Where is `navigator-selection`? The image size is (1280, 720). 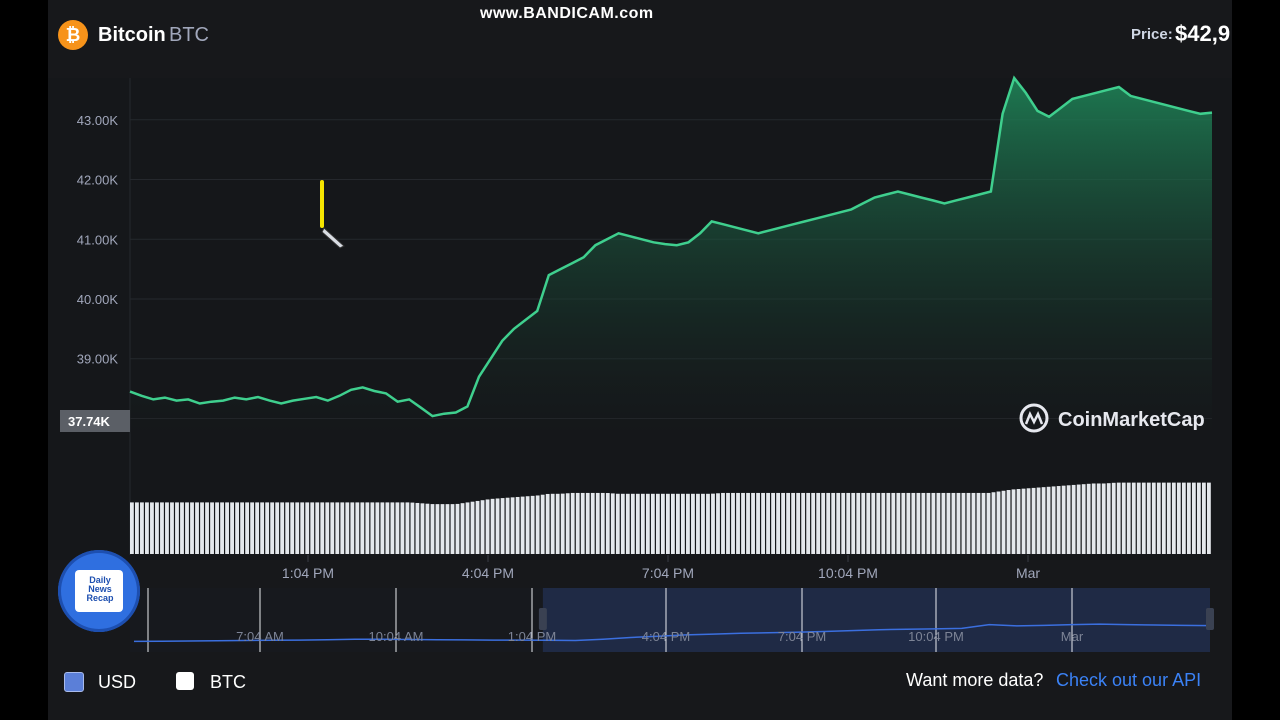
navigator-selection is located at coordinates (876, 620).